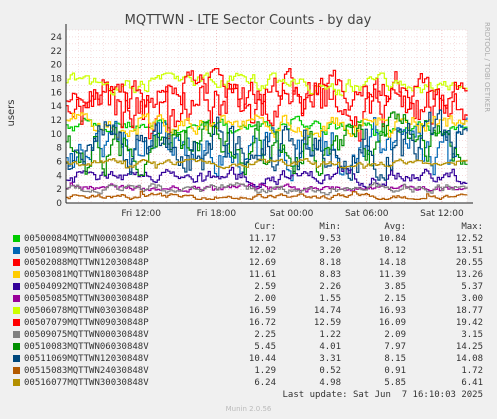 This screenshot has height=419, width=497. Describe the element at coordinates (86, 371) in the screenshot. I see `legend-name: 00515083MQTTWN24030848V` at that location.